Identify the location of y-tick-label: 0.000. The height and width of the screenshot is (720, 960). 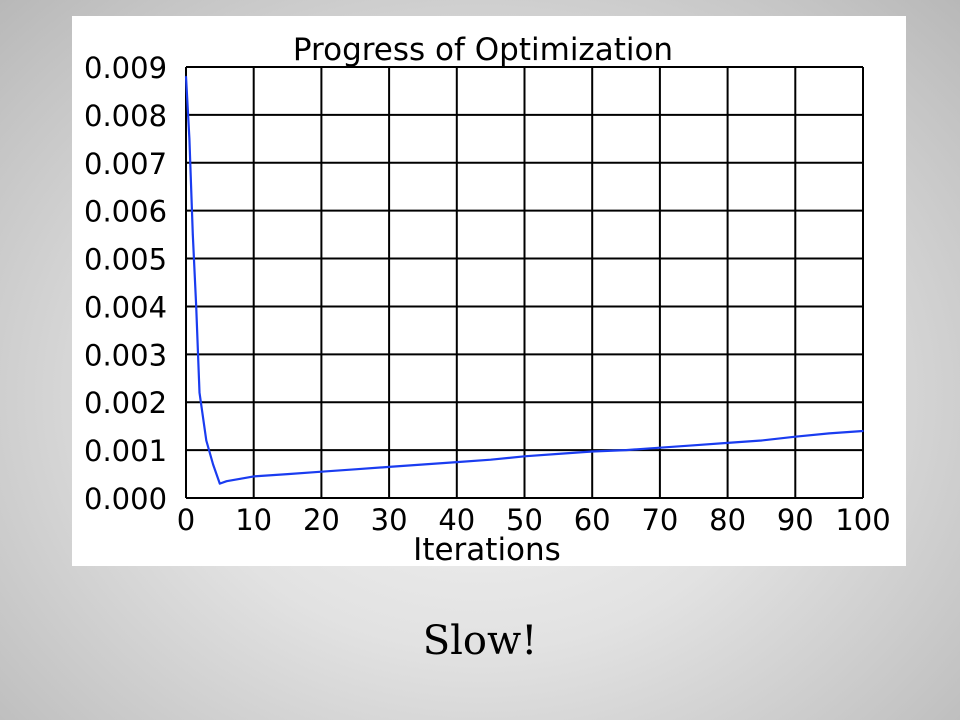
(125, 499).